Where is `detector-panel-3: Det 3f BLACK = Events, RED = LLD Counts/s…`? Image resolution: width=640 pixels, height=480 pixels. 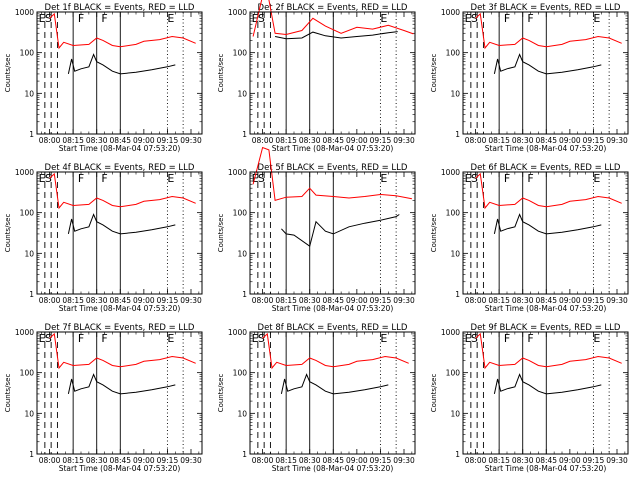
detector-panel-3: Det 3f BLACK = Events, RED = LLD Counts/s… is located at coordinates (529, 78).